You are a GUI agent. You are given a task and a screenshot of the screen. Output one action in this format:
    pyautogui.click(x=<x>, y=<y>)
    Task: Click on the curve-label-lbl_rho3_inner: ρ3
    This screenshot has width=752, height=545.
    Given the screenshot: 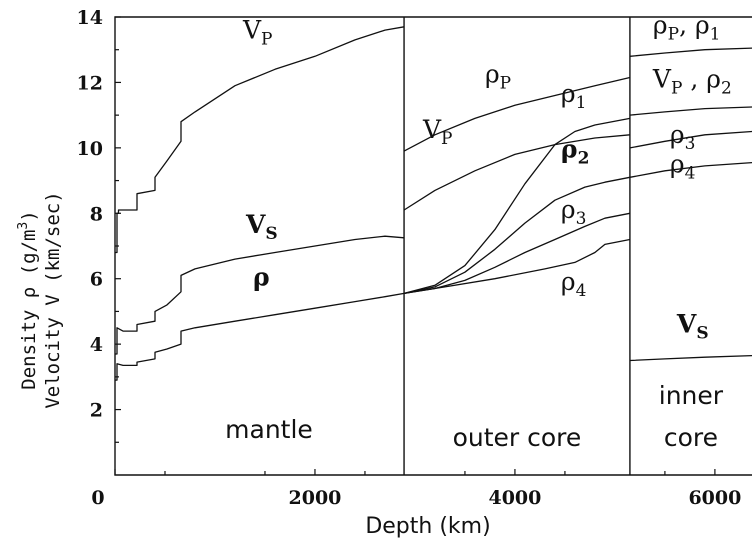 What is the action you would take?
    pyautogui.click(x=683, y=137)
    